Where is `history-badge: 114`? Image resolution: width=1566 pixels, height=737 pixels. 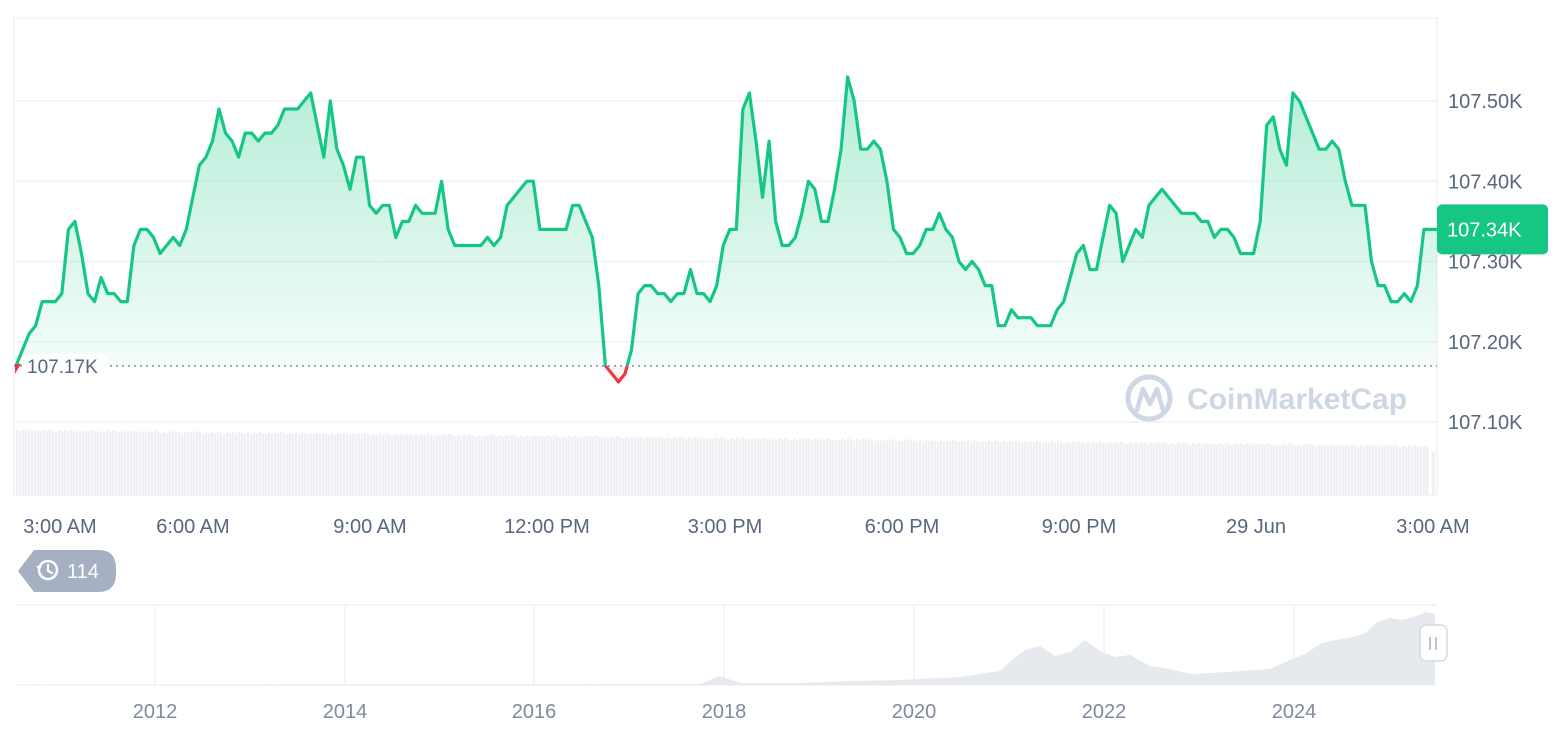
history-badge: 114 is located at coordinates (67, 571).